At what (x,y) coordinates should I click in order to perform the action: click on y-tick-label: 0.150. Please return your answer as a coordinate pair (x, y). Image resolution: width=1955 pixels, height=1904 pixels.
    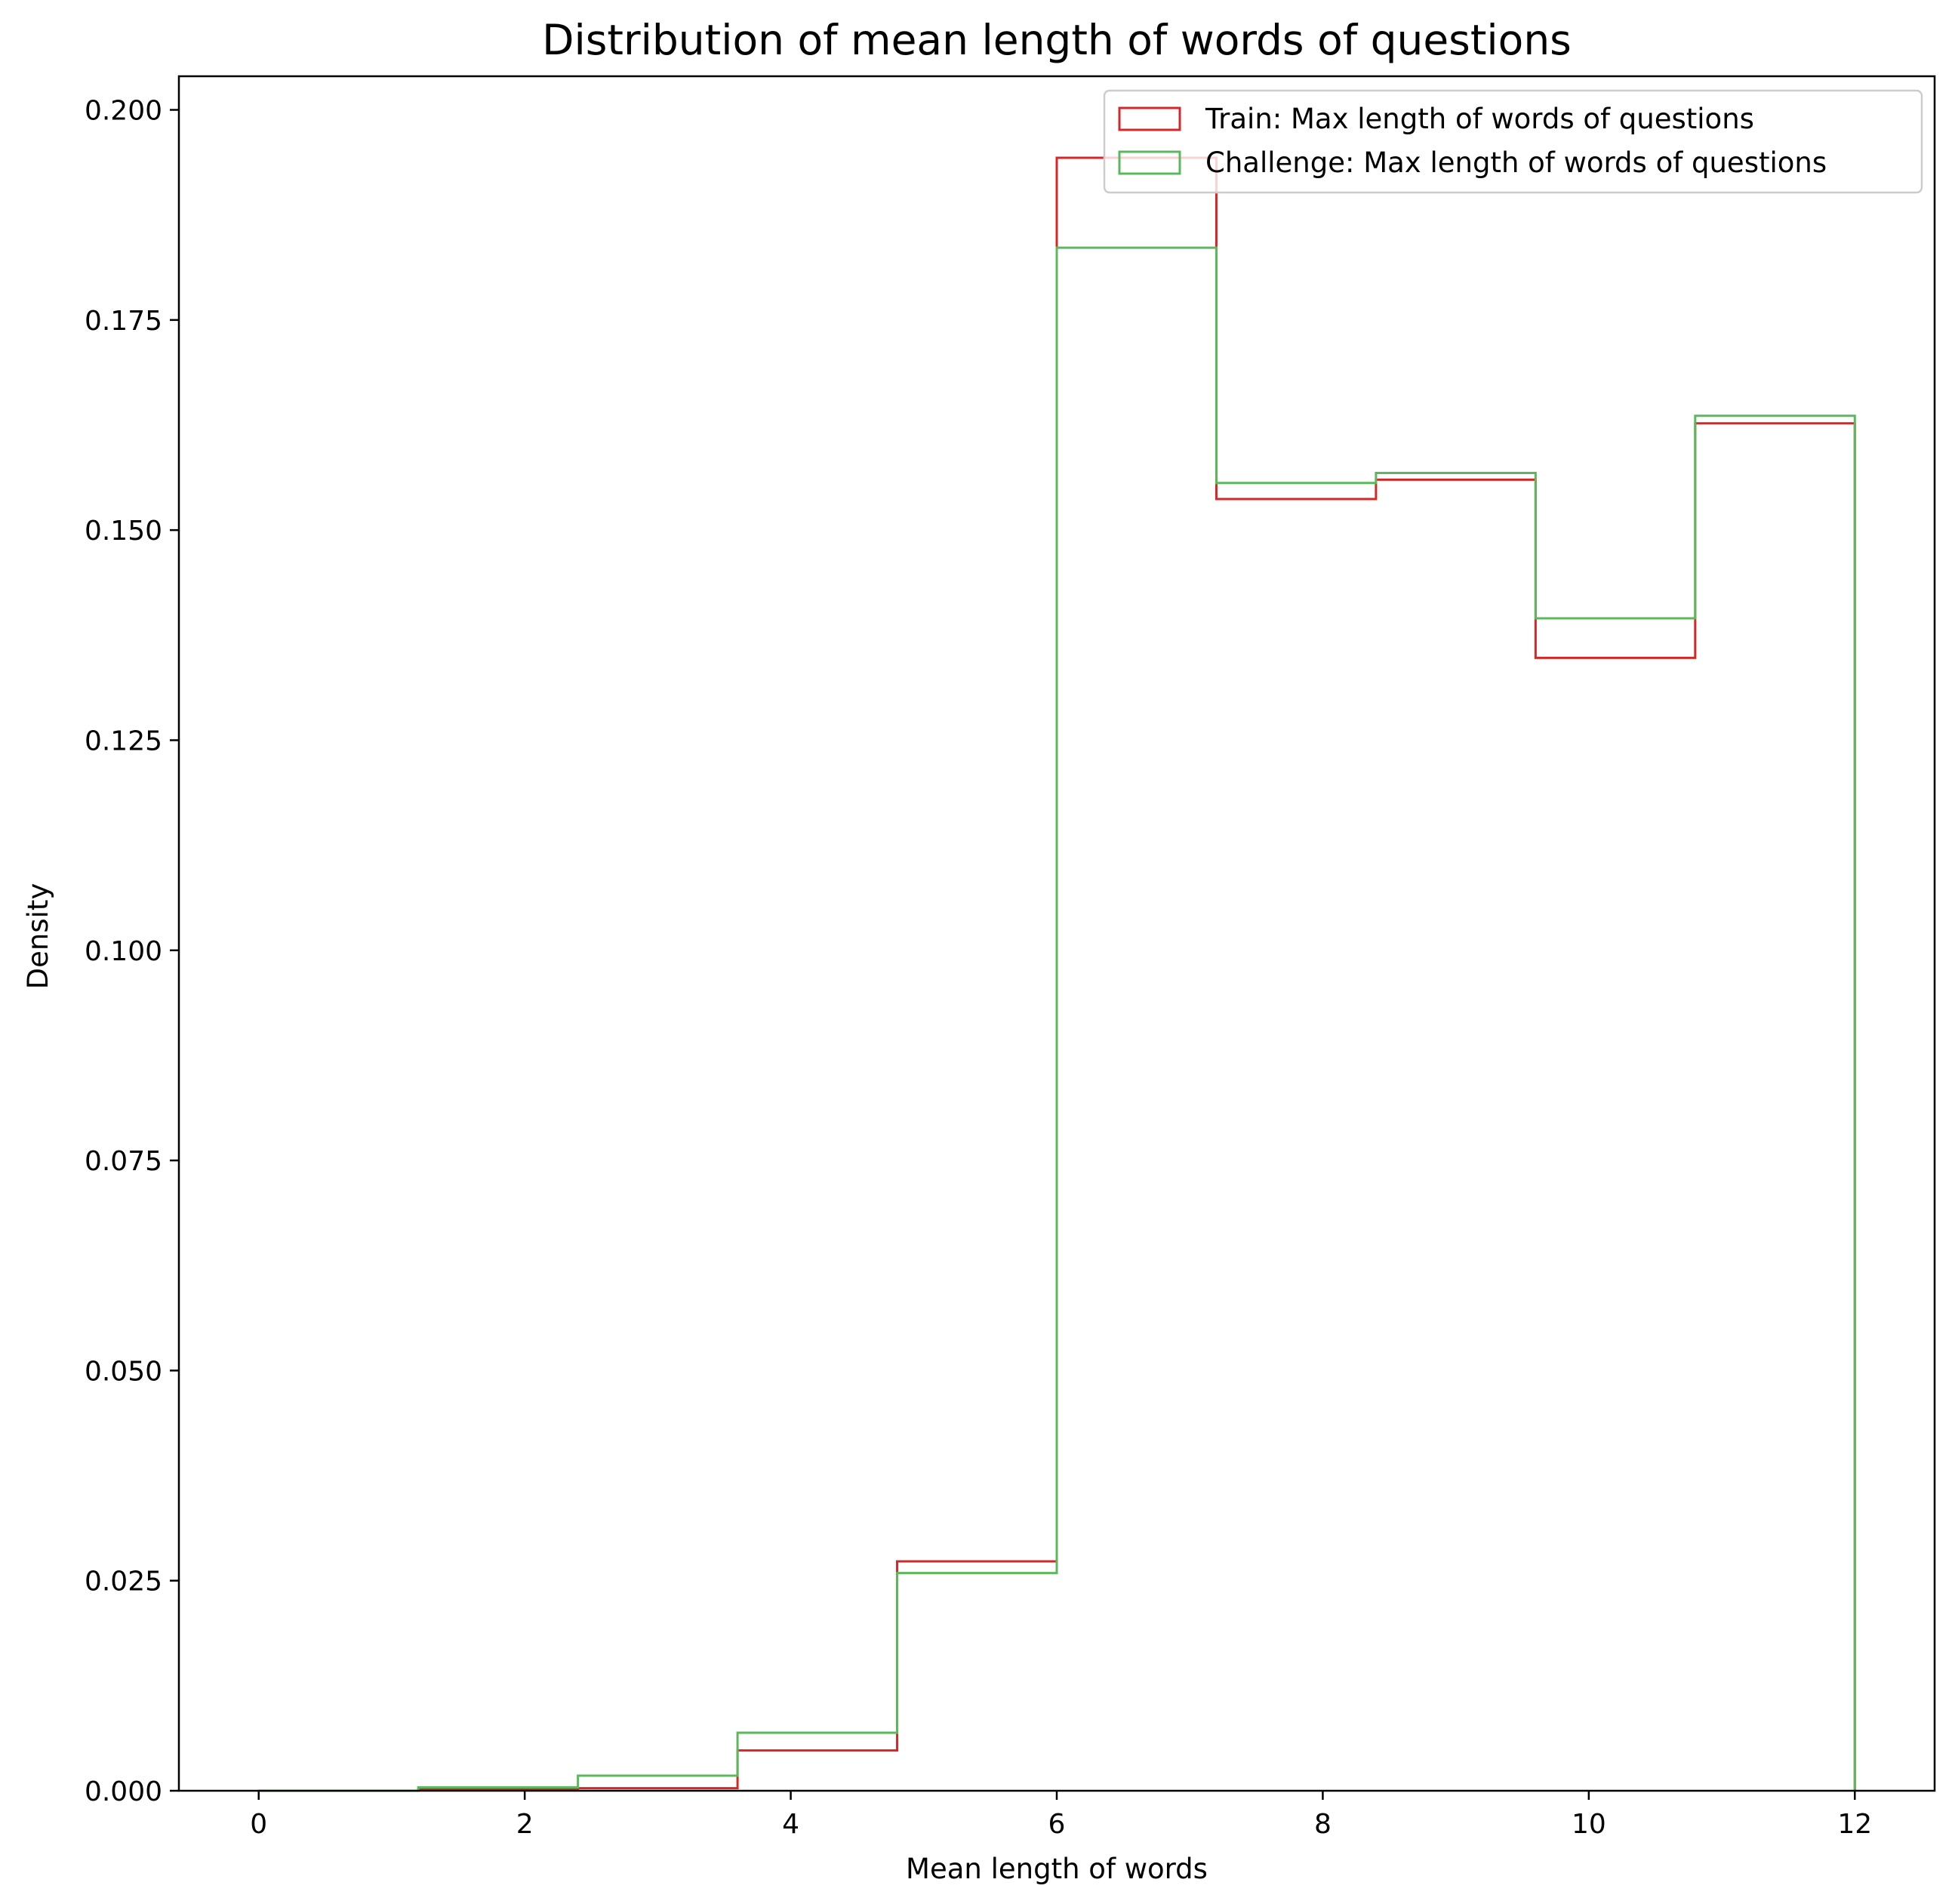
    Looking at the image, I should click on (124, 531).